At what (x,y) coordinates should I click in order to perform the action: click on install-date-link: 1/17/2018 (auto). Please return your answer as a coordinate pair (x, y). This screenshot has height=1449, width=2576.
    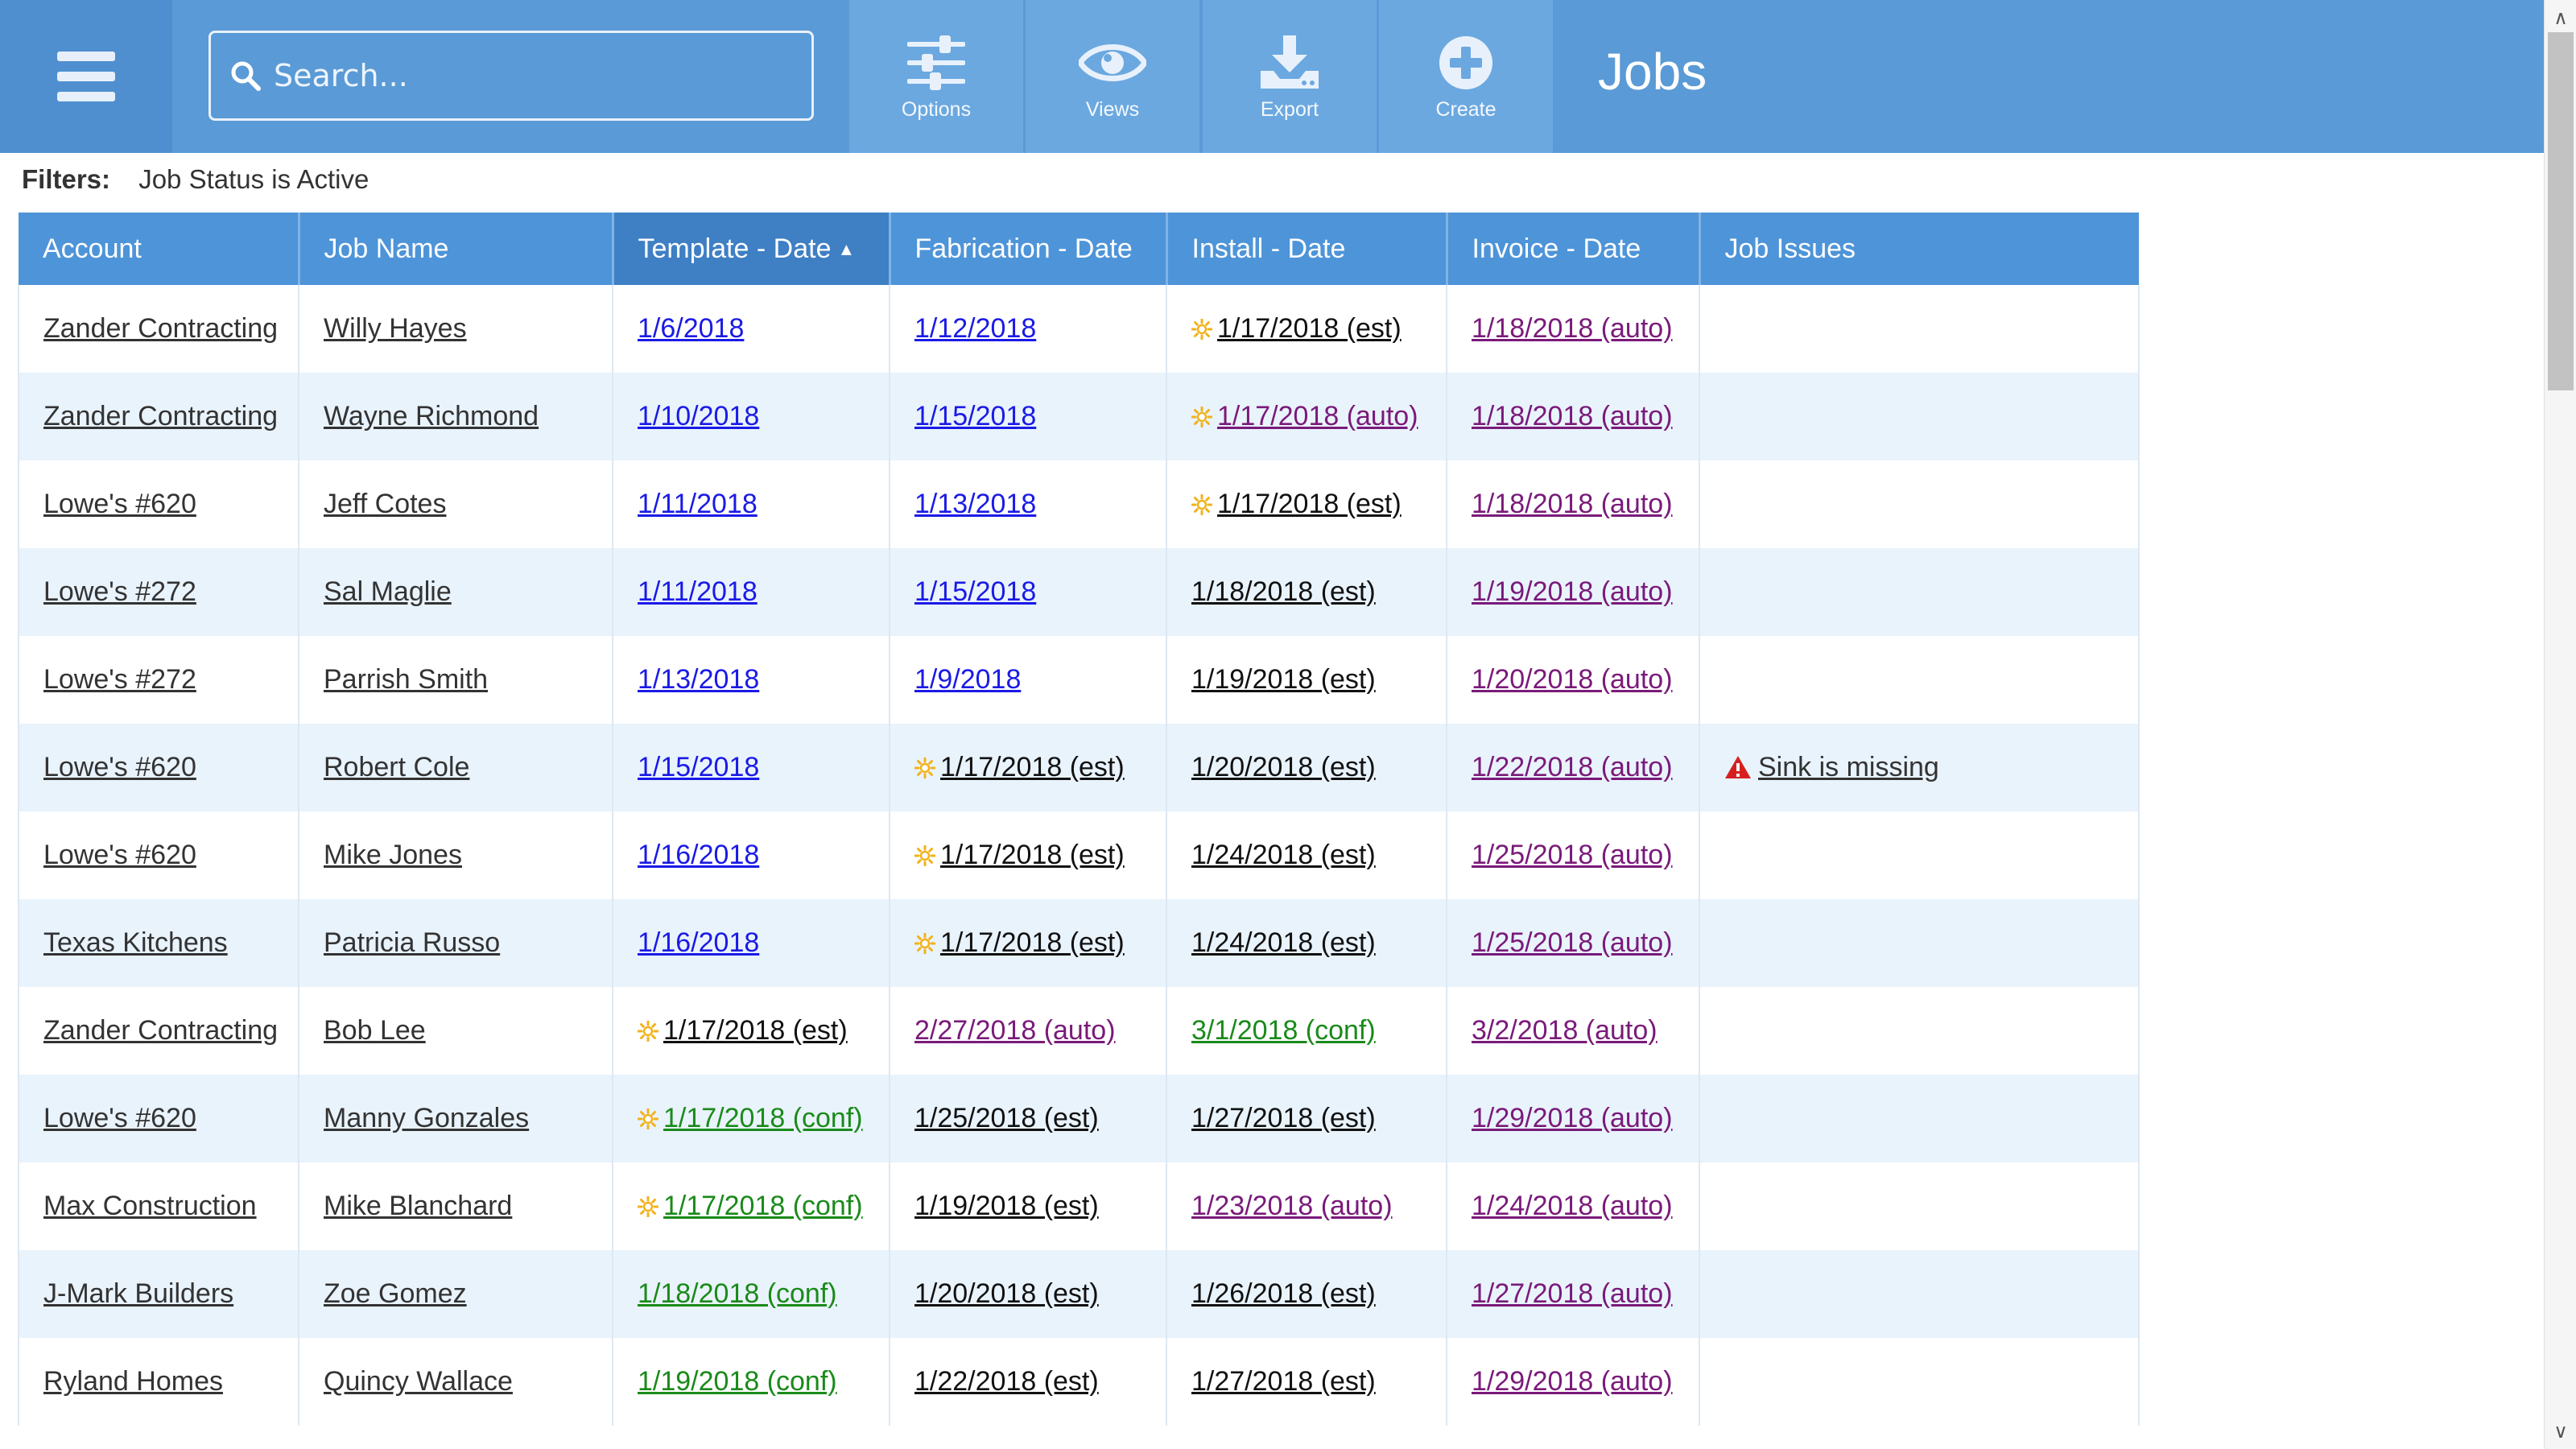
    Looking at the image, I should click on (1317, 416).